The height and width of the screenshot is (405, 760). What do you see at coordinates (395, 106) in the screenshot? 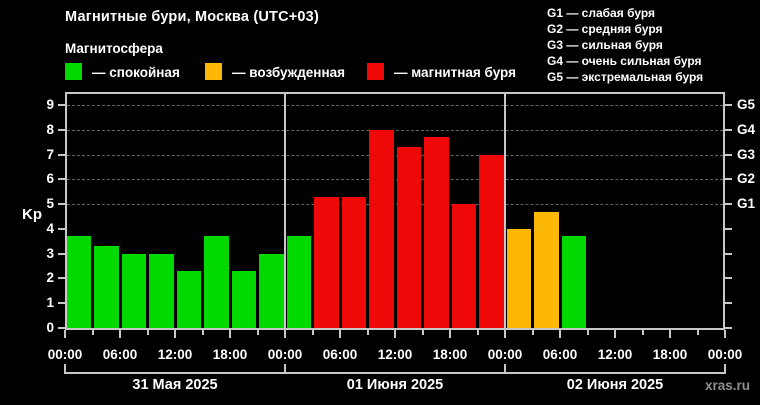
I see `gridline-kp9` at bounding box center [395, 106].